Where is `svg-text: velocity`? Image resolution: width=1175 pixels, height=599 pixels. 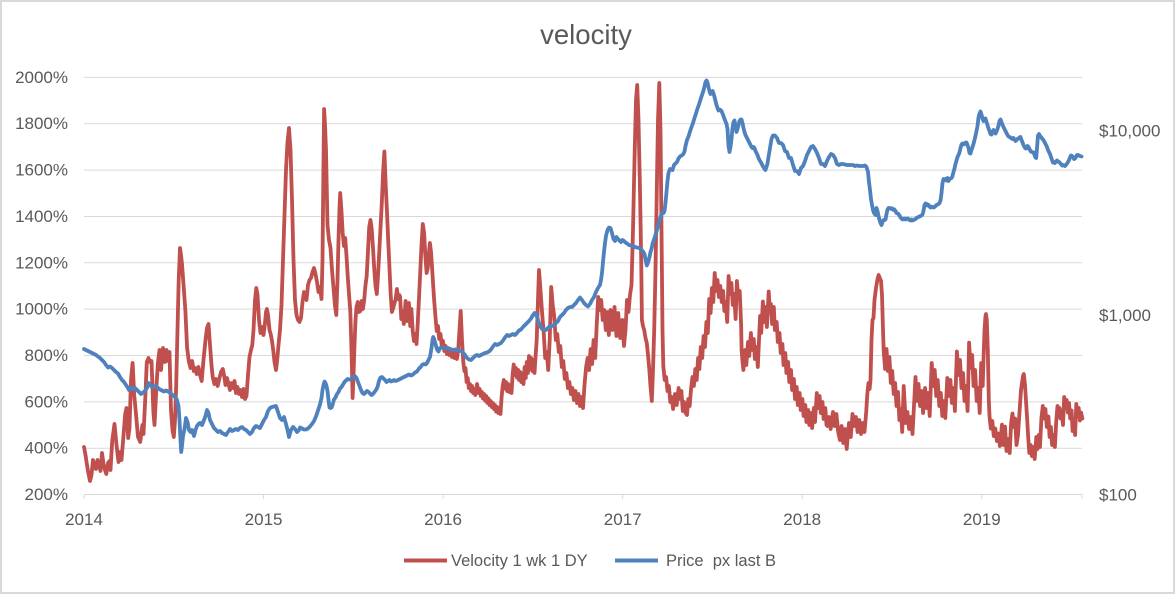 svg-text: velocity is located at coordinates (586, 34).